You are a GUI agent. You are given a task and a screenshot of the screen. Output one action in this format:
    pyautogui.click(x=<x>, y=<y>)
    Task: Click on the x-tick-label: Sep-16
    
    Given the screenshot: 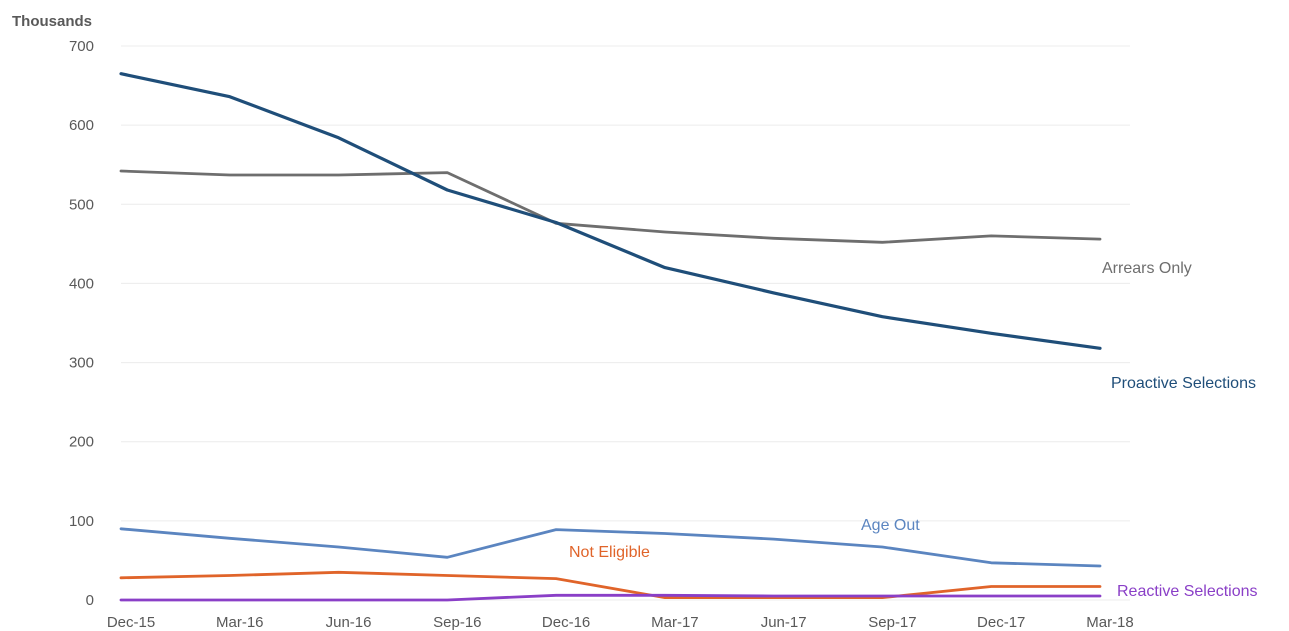 What is the action you would take?
    pyautogui.click(x=457, y=622)
    